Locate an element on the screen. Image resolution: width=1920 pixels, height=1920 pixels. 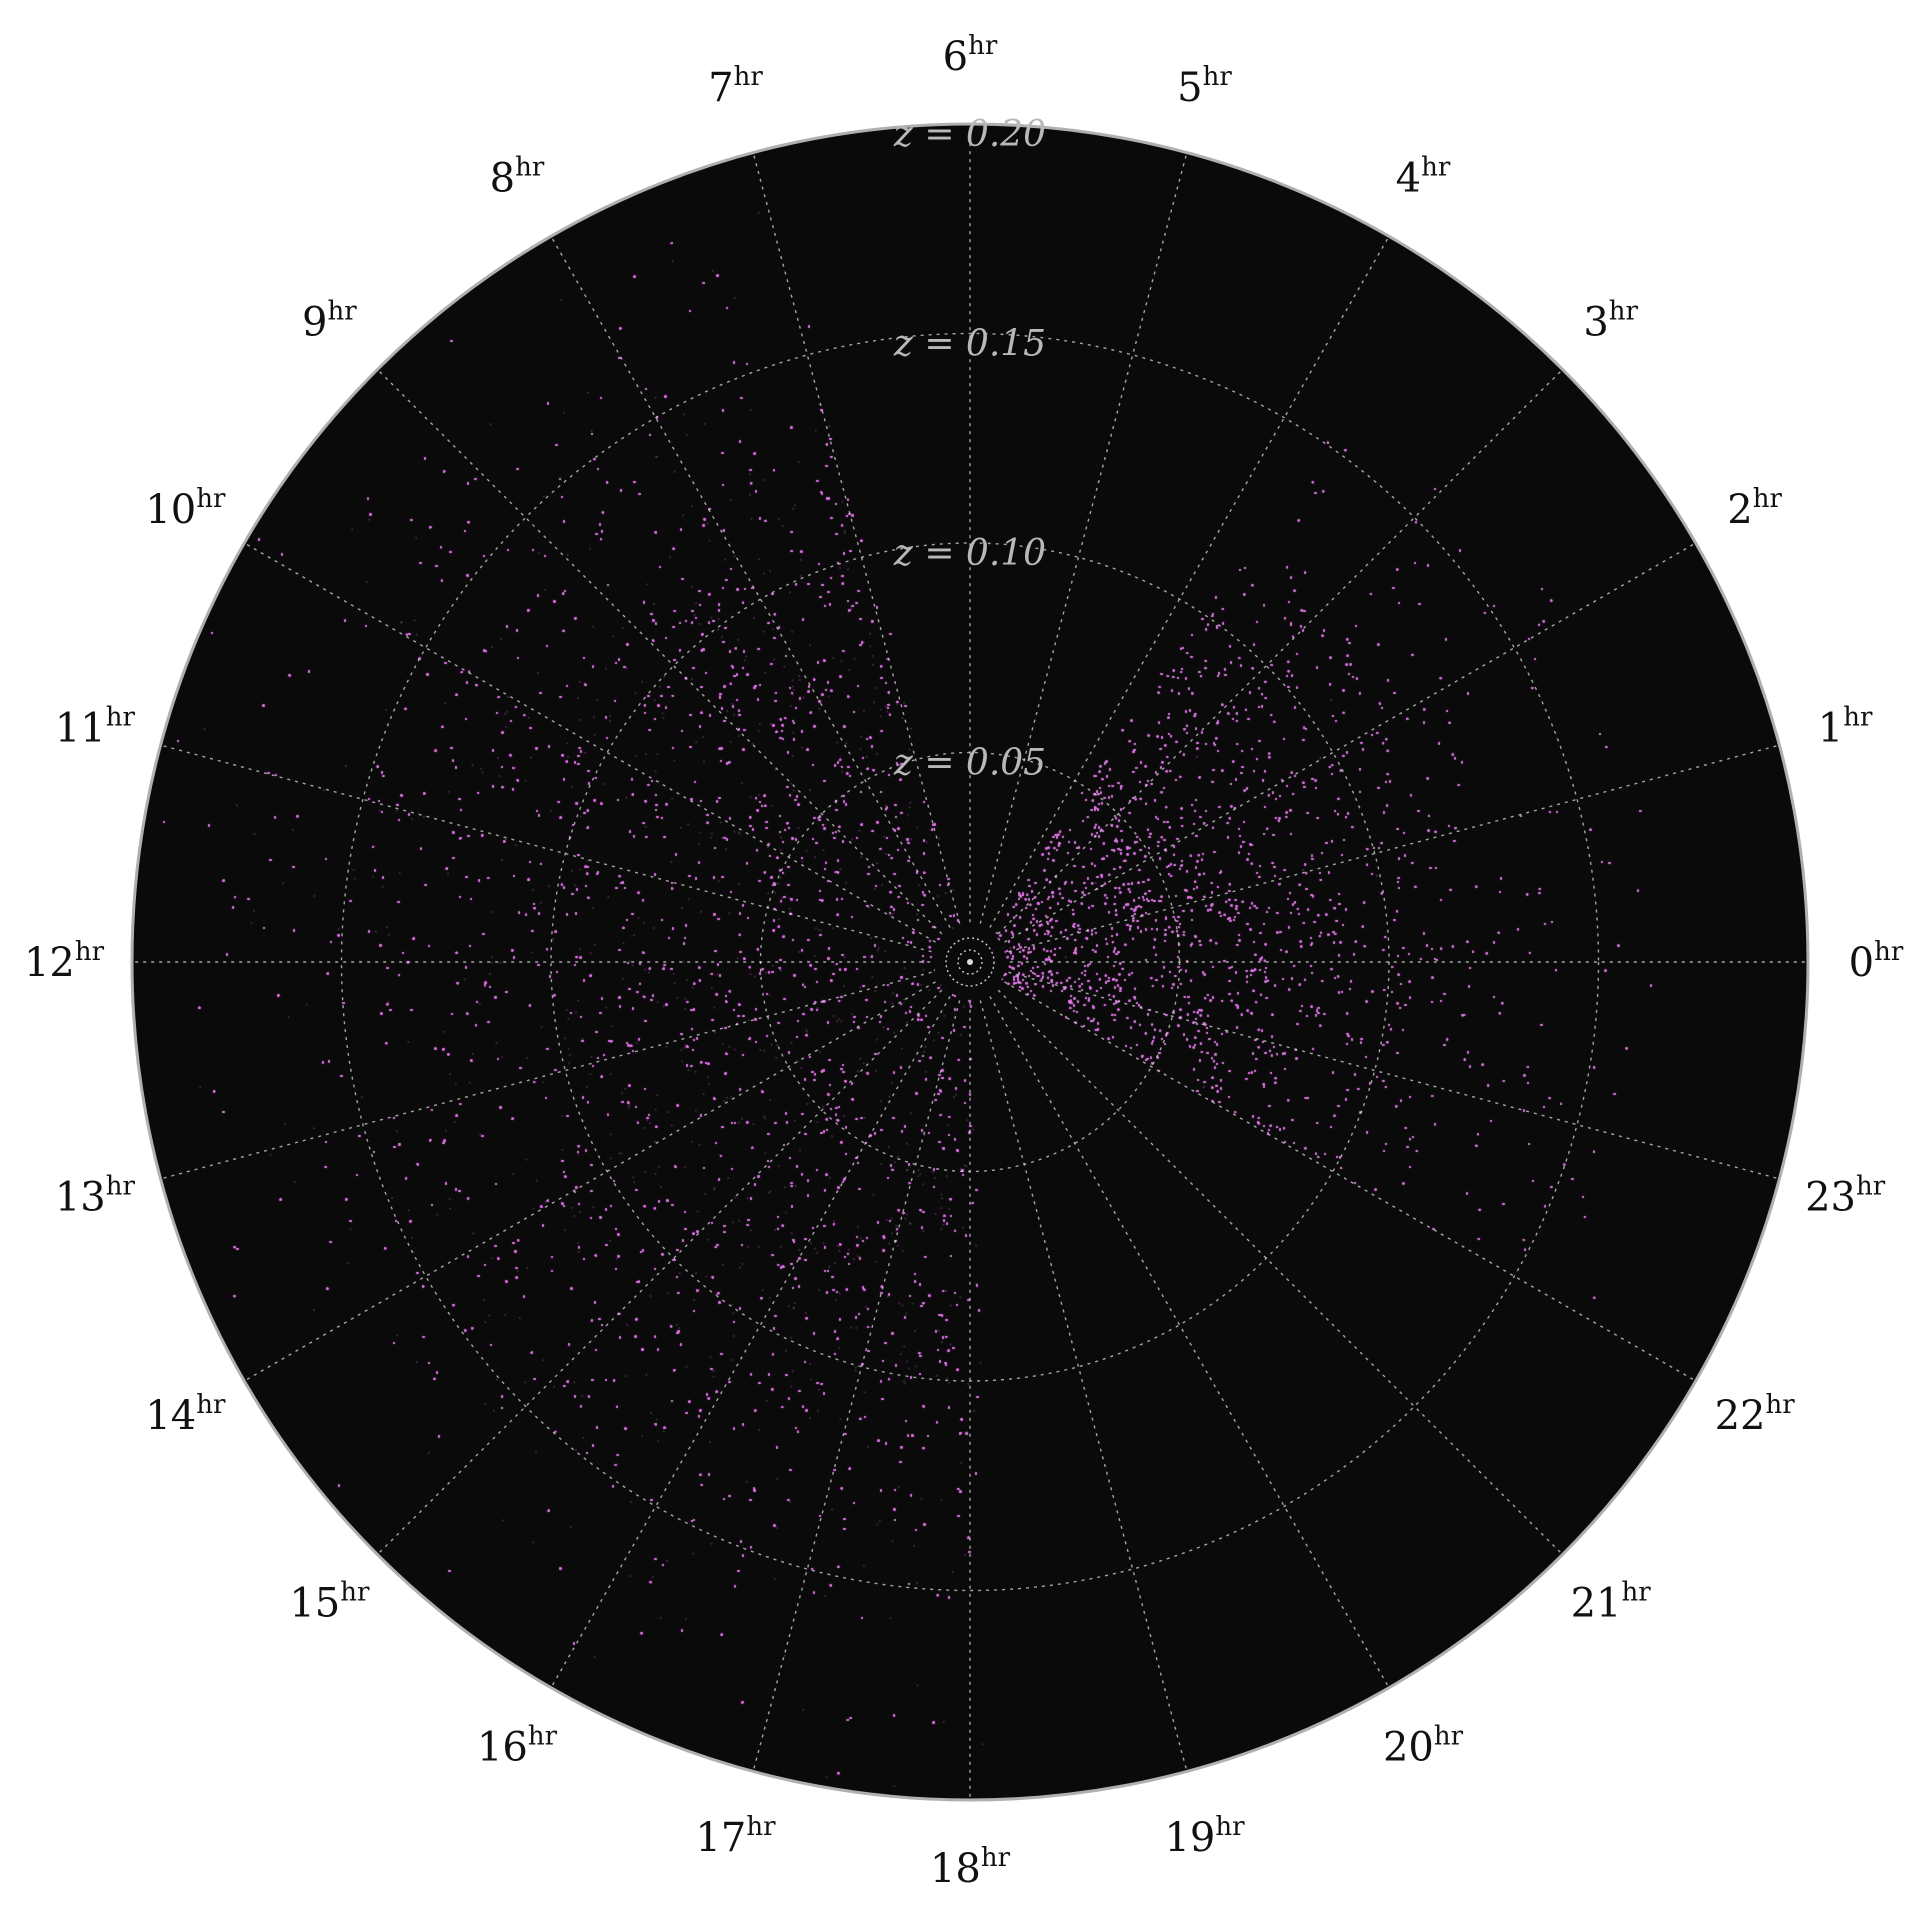
hour-tick-label: 0hr is located at coordinates (1876, 961).